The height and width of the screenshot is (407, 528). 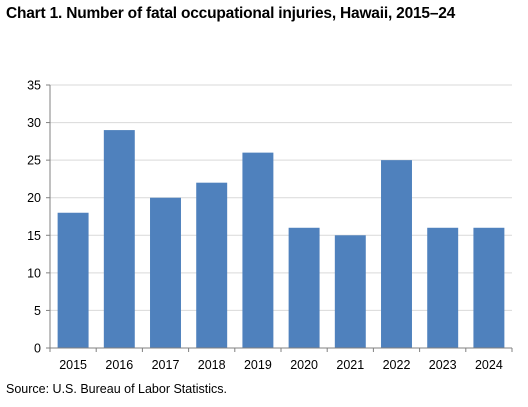 What do you see at coordinates (34, 123) in the screenshot?
I see `y-tick-label: 30` at bounding box center [34, 123].